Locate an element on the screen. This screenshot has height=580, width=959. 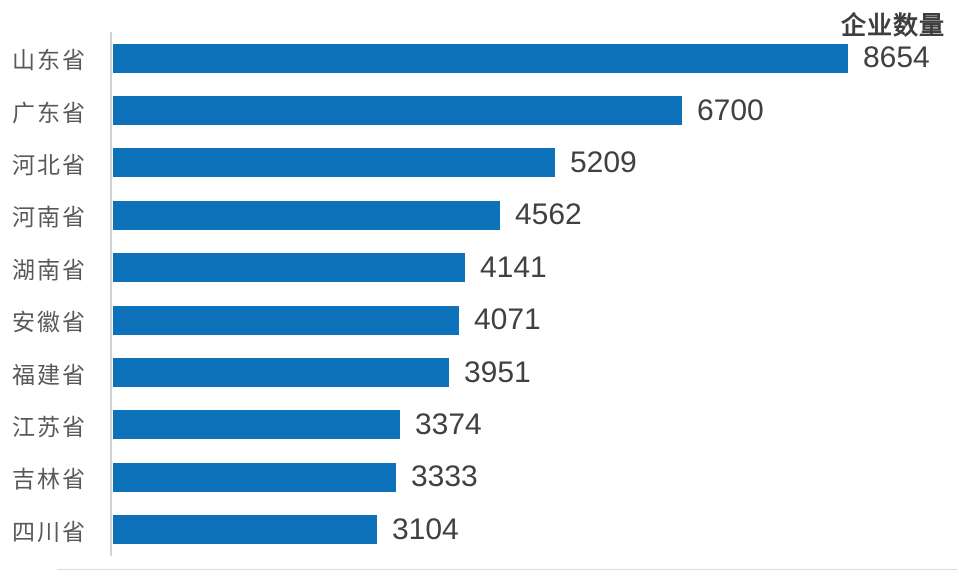
bar-row: 广东省 6700 is located at coordinates (479, 110).